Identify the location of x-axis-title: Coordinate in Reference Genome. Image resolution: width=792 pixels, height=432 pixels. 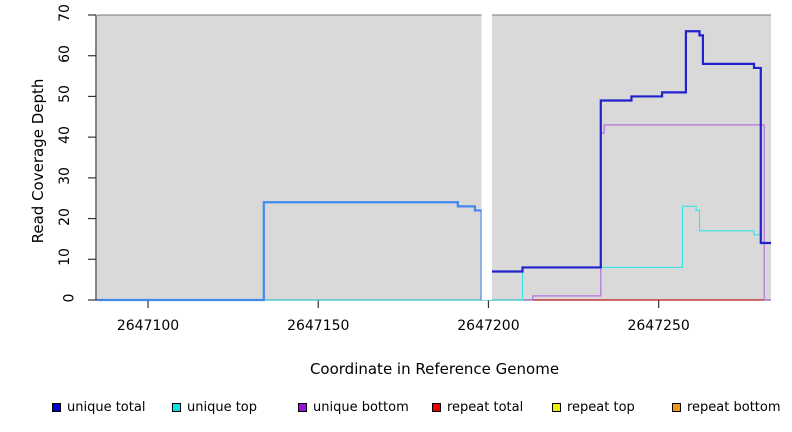
(434, 369).